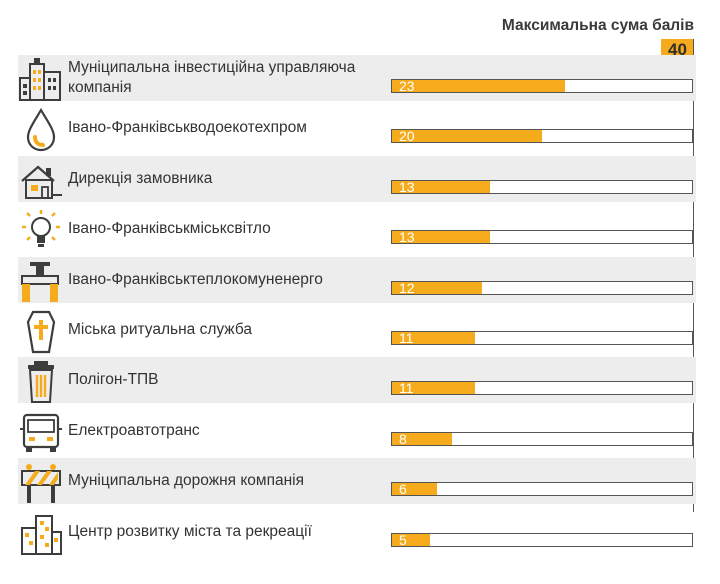  I want to click on bar-track: 6, so click(542, 489).